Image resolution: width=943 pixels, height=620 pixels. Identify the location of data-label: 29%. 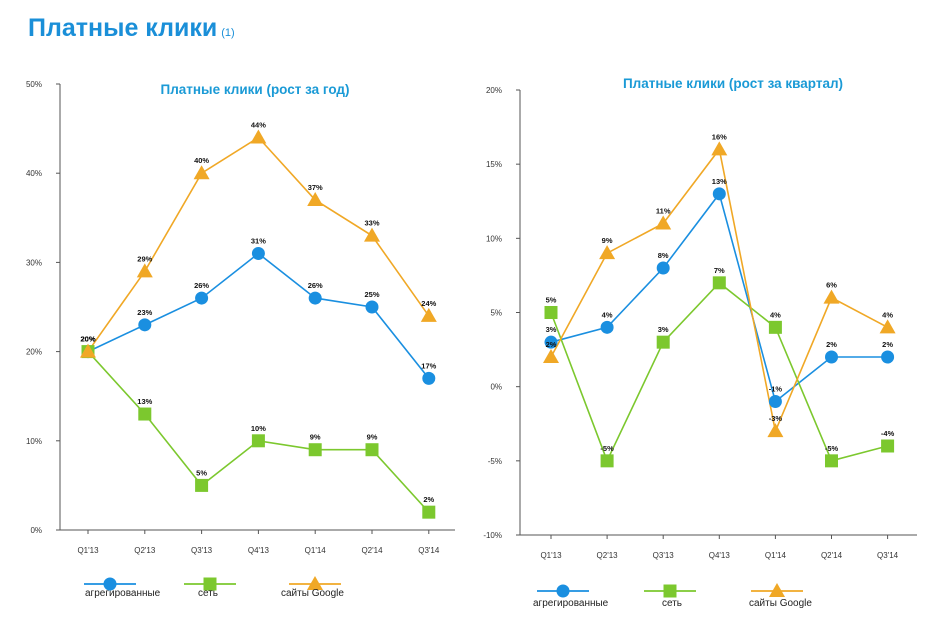
(144, 258).